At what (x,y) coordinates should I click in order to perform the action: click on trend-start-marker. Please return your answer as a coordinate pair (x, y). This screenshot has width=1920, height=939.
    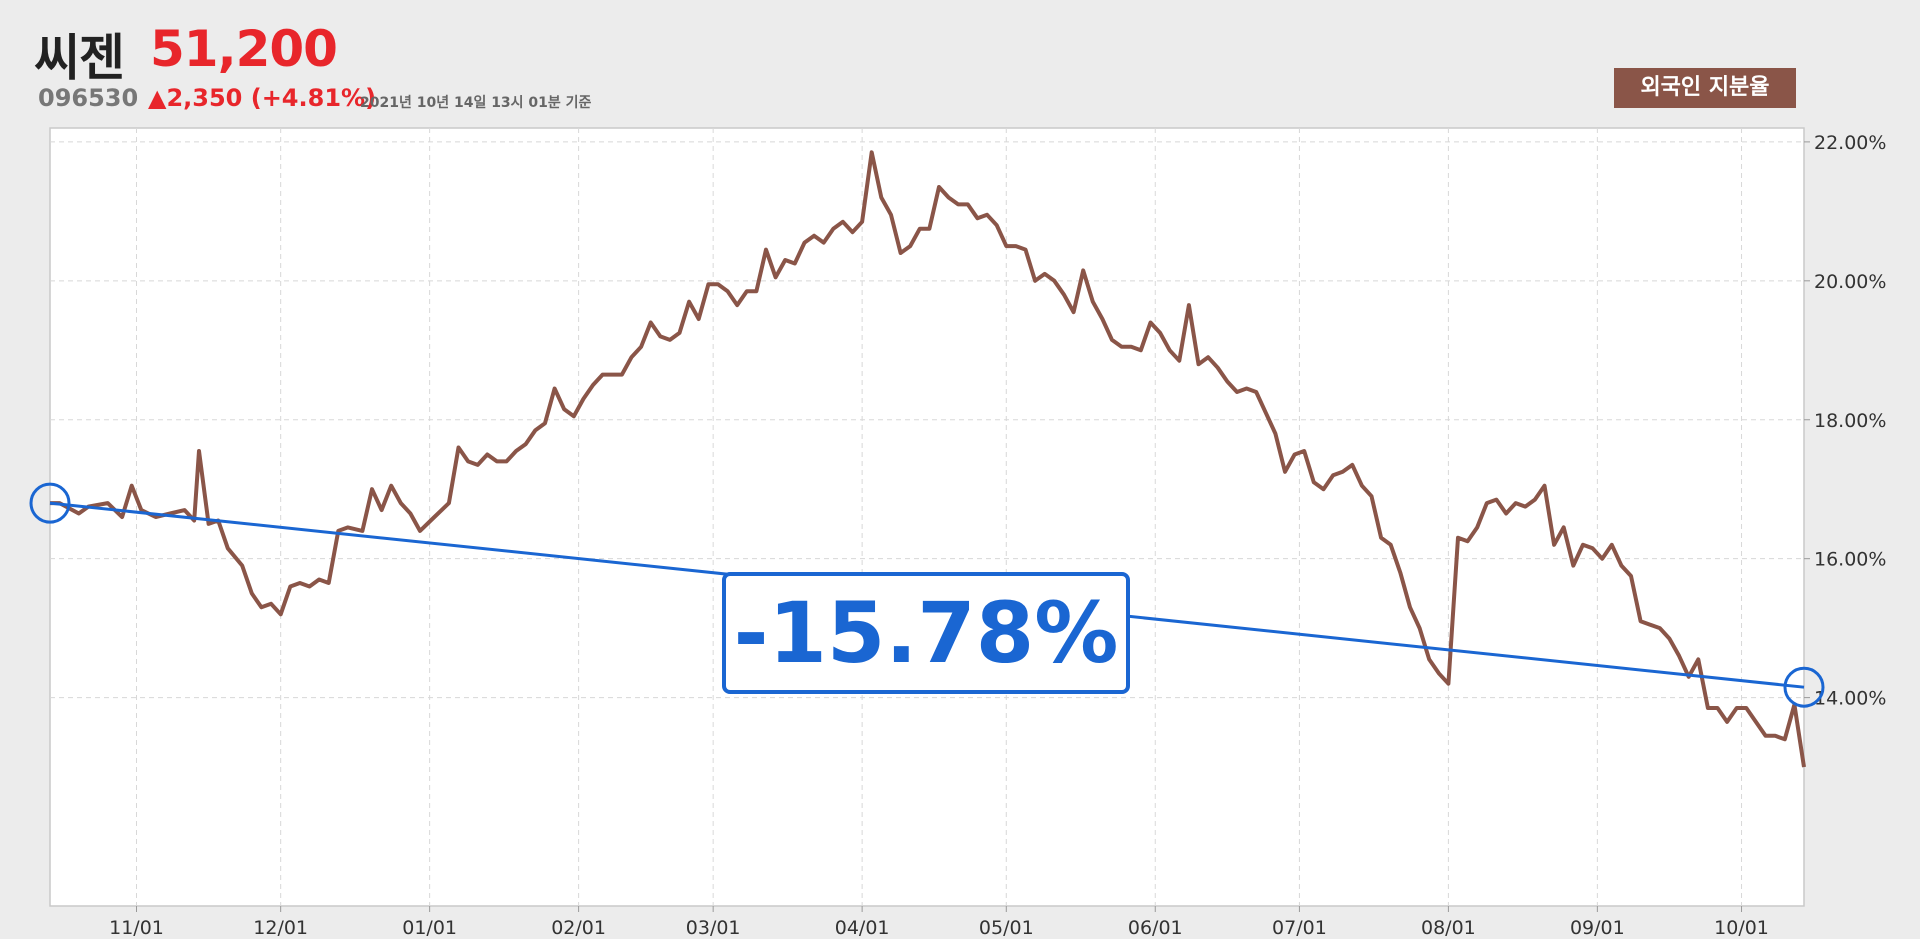
    Looking at the image, I should click on (50, 503).